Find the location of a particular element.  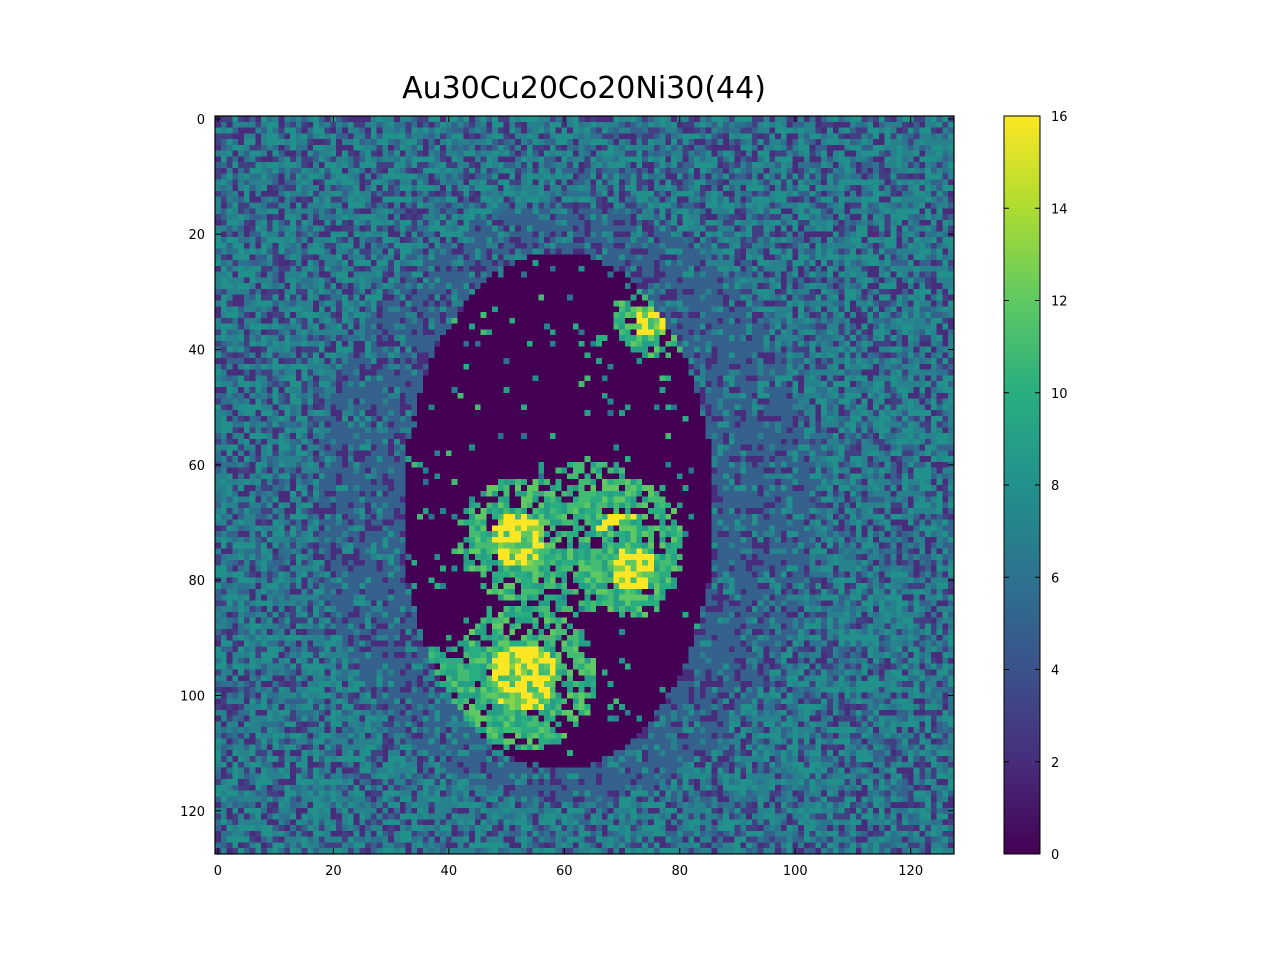

x-tick-label: 120 is located at coordinates (910, 871).